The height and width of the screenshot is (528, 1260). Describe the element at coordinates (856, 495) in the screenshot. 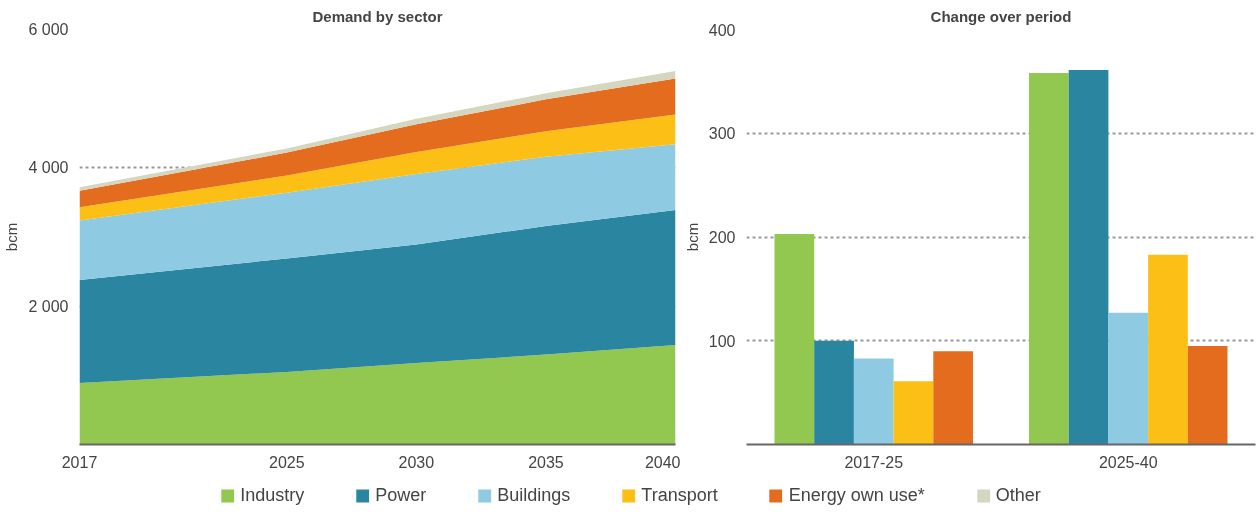

I see `legend-label: Energy own use*` at that location.